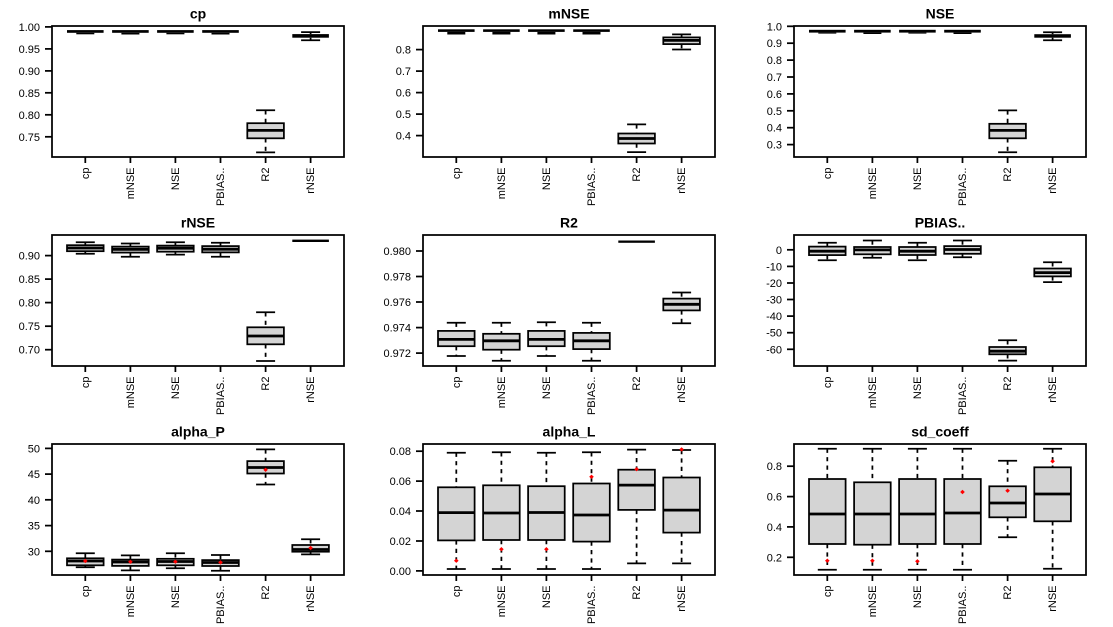  What do you see at coordinates (940, 432) in the screenshot?
I see `svg-text: sd_coeff` at bounding box center [940, 432].